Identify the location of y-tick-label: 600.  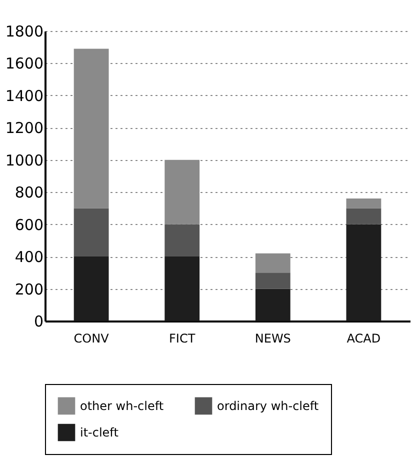
(29, 225).